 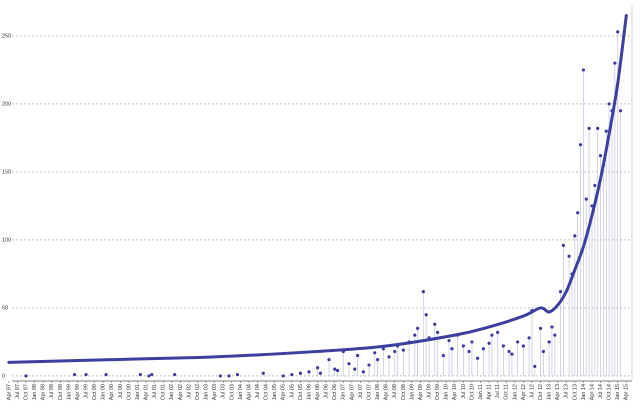 I want to click on x-tick-label: Oct 97, so click(x=26, y=392).